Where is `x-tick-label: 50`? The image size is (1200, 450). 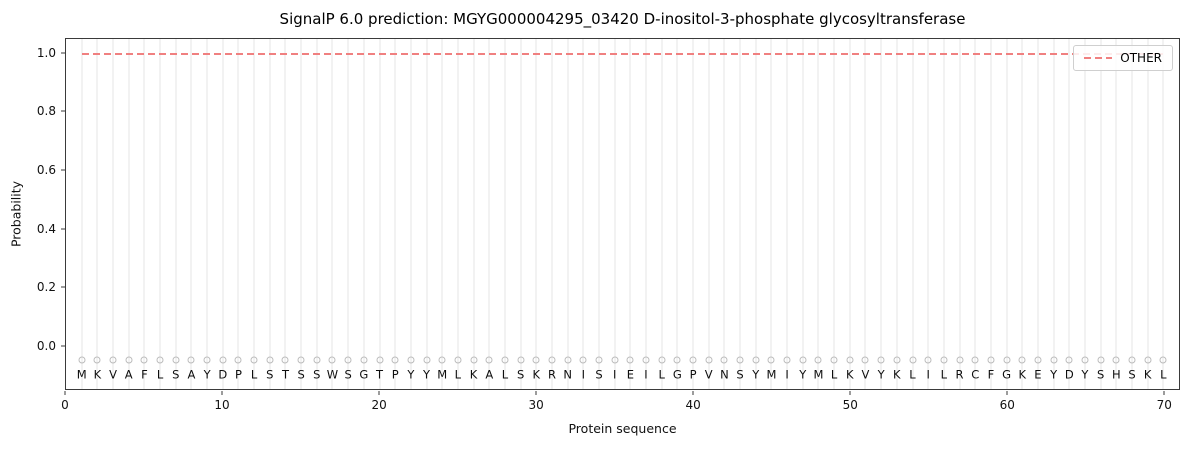
x-tick-label: 50 is located at coordinates (850, 405).